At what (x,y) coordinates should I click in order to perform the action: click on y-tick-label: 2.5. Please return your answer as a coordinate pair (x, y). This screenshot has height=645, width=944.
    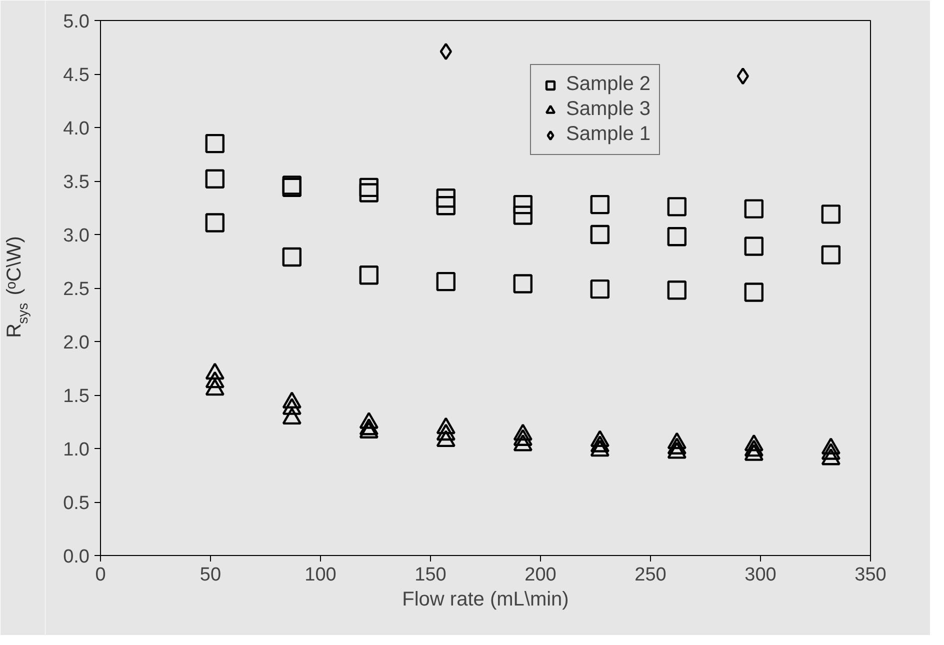
    Looking at the image, I should click on (76, 289).